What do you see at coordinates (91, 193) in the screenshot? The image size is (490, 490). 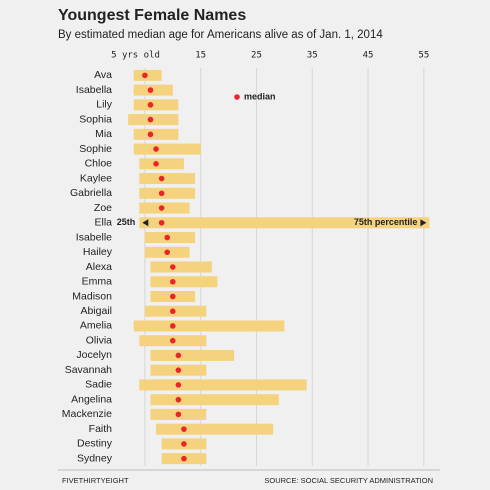 I see `y-tick-label: Gabriella` at bounding box center [91, 193].